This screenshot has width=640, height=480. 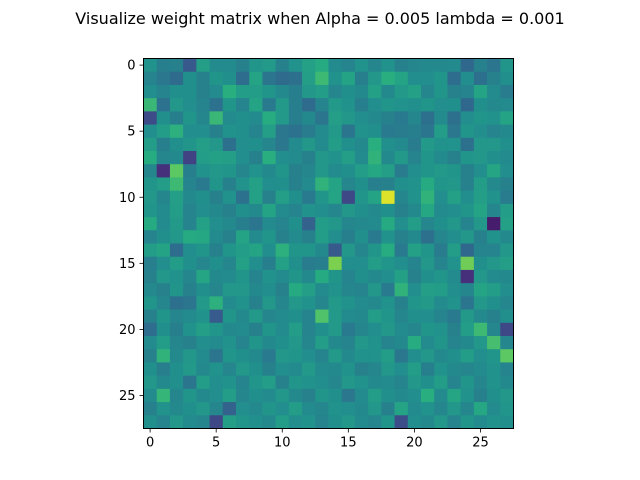 What do you see at coordinates (317, 439) in the screenshot?
I see `x-axis-ticks: 0 5 10 15 20 25` at bounding box center [317, 439].